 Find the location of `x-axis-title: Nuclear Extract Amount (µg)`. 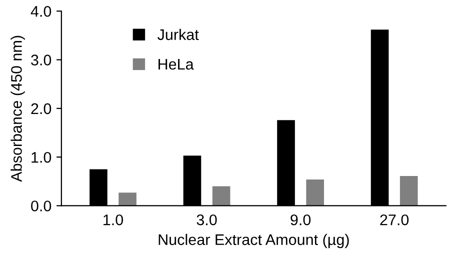

x-axis-title: Nuclear Extract Amount (µg) is located at coordinates (253, 241).